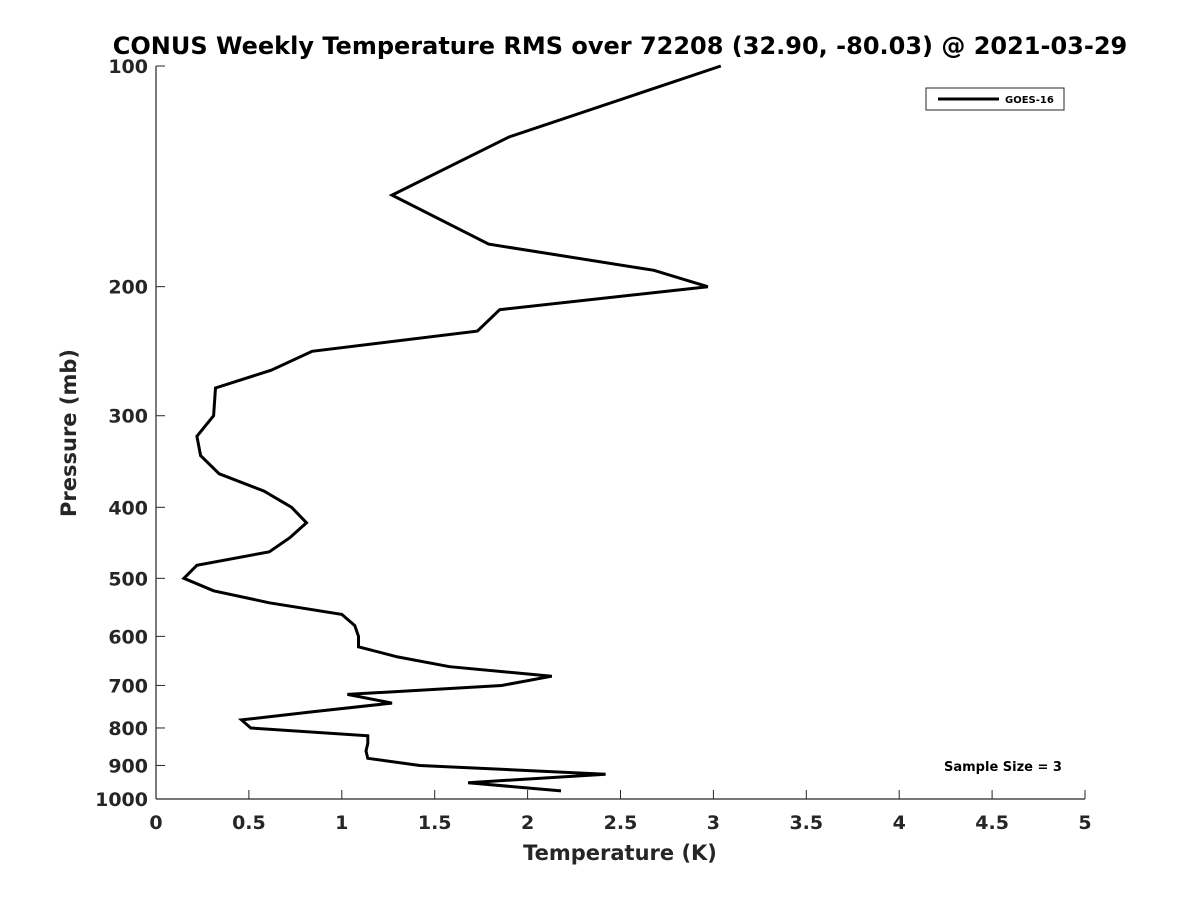  Describe the element at coordinates (128, 729) in the screenshot. I see `y-tick-label: 800` at that location.